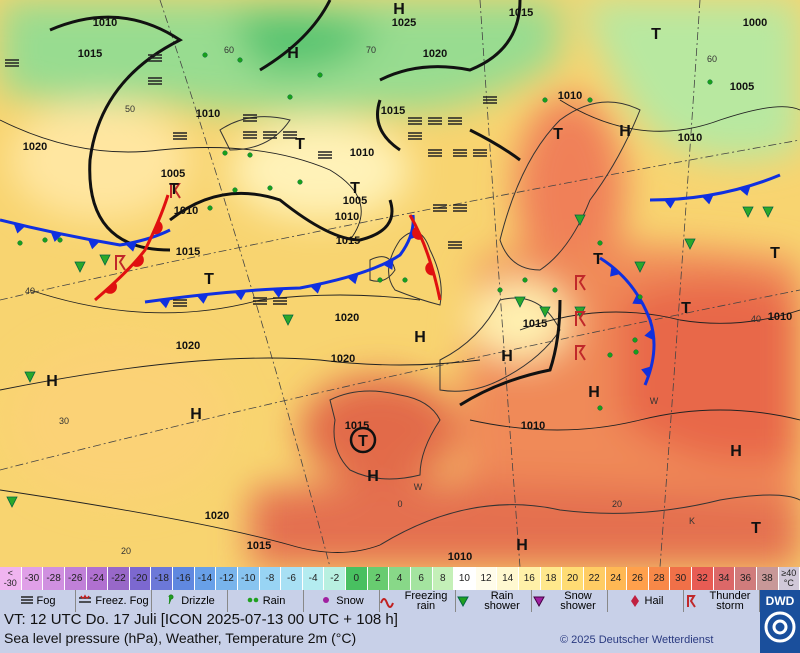 The image size is (800, 653). I want to click on legend-label: Rain, so click(274, 601).